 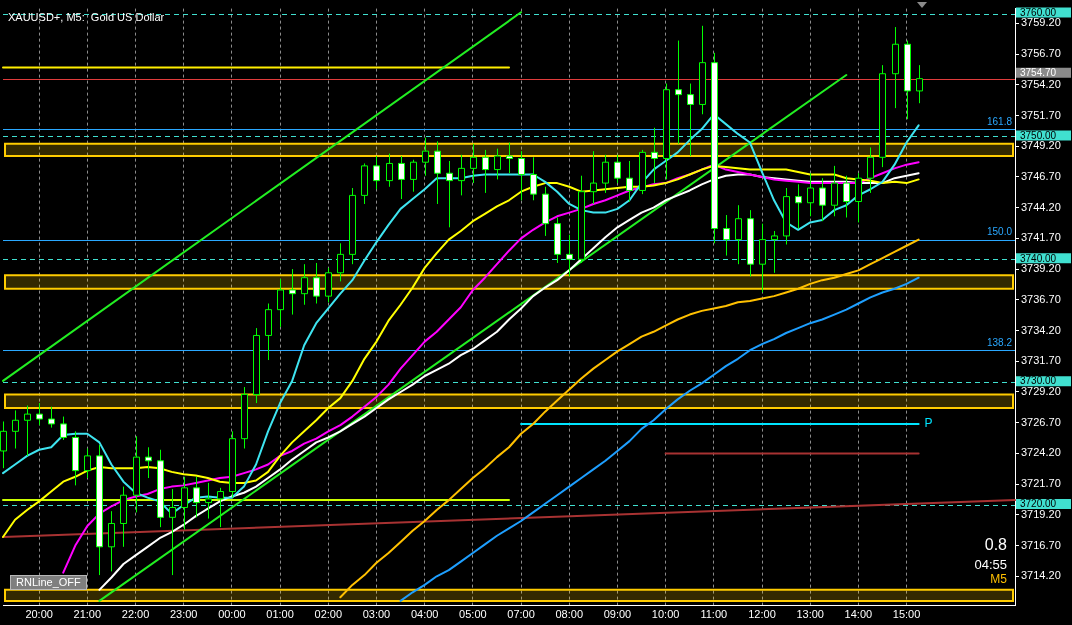 What do you see at coordinates (473, 614) in the screenshot?
I see `x-tick-label: 05:00` at bounding box center [473, 614].